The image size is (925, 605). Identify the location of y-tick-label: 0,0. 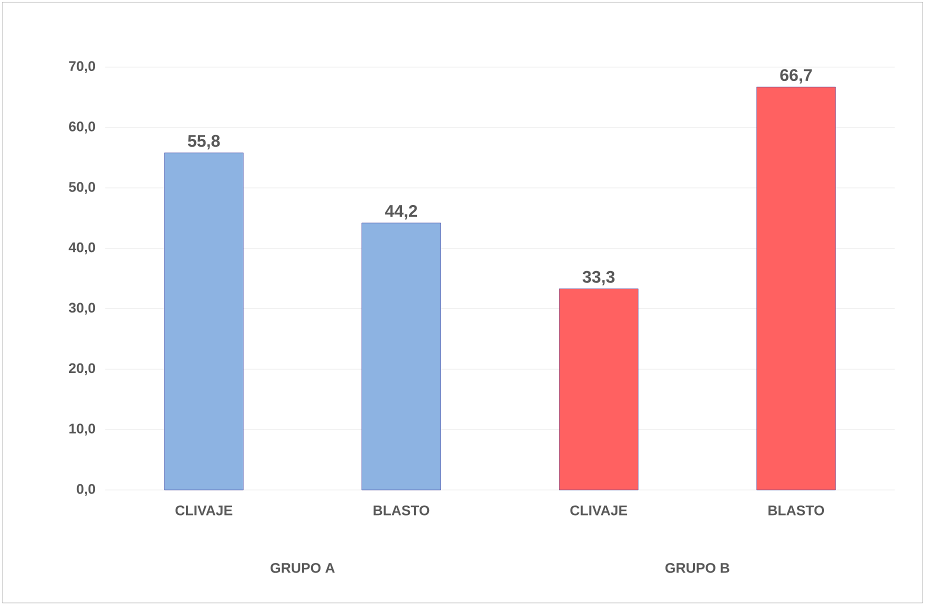
(86, 490).